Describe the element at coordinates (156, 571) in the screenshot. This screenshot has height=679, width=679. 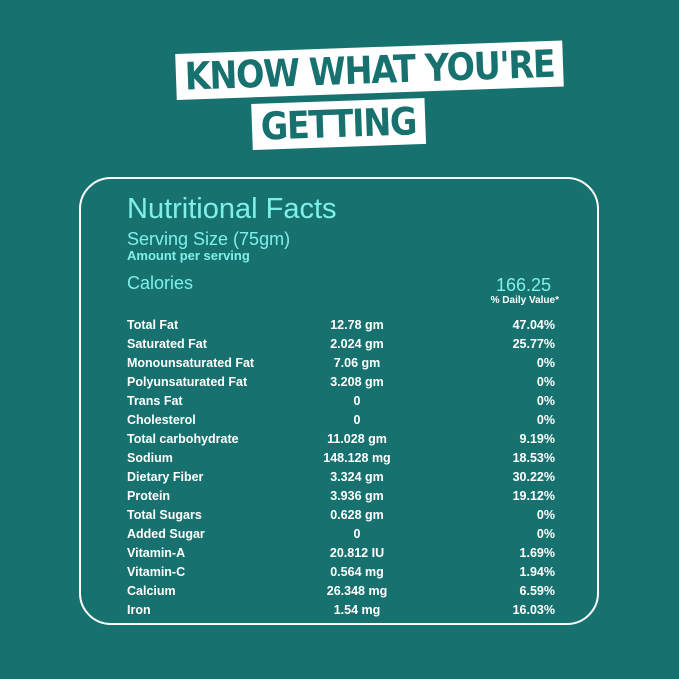
I see `nutrient-name: Vitamin-C` at that location.